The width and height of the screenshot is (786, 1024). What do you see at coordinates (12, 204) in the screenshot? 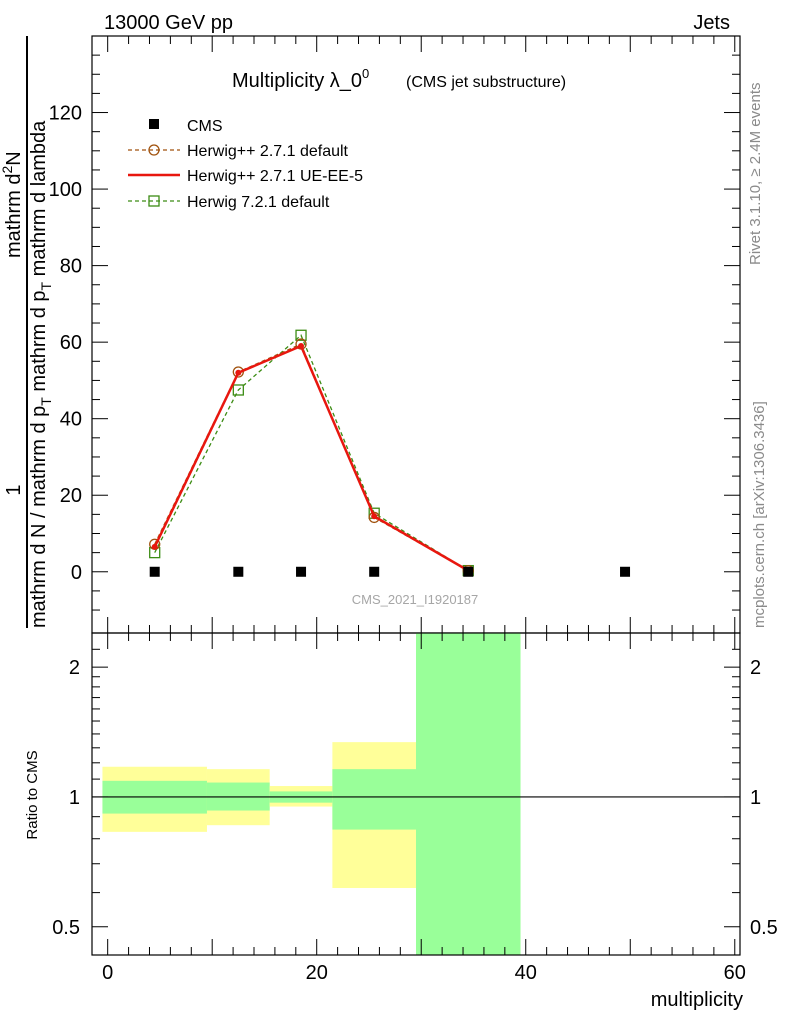
I see `main-y-axis-label-numerator: mathrm d2N` at bounding box center [12, 204].